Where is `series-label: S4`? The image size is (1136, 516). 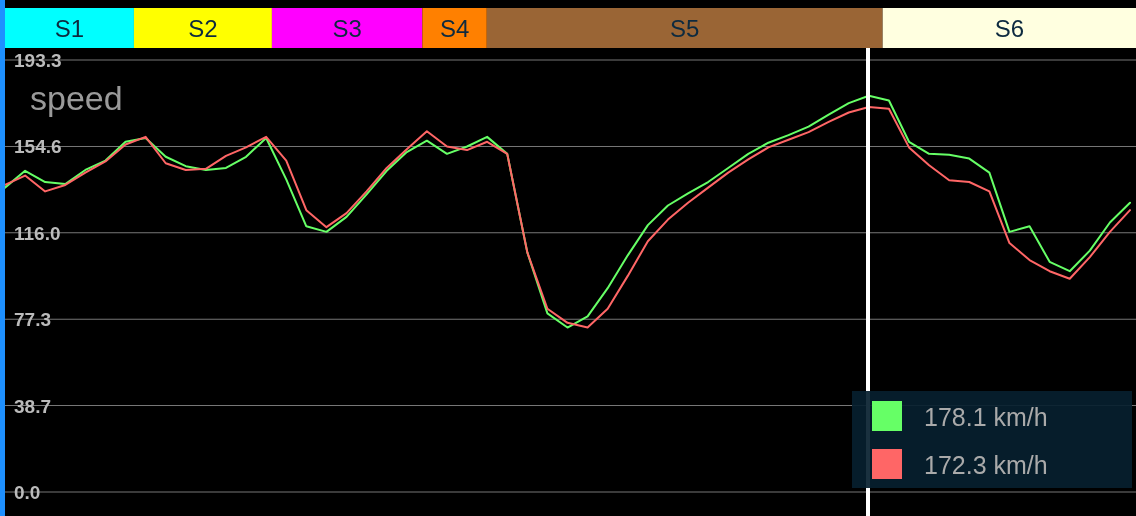 series-label: S4 is located at coordinates (454, 28).